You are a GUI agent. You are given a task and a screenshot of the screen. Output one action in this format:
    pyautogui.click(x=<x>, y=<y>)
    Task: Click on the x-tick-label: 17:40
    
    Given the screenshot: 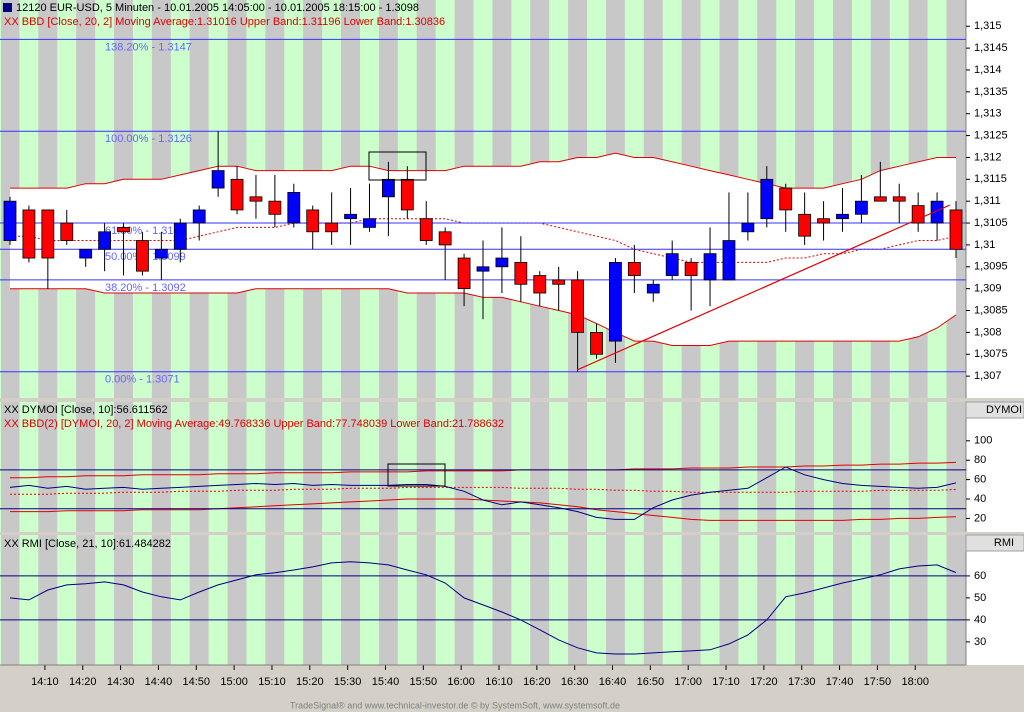 What is the action you would take?
    pyautogui.click(x=840, y=682)
    